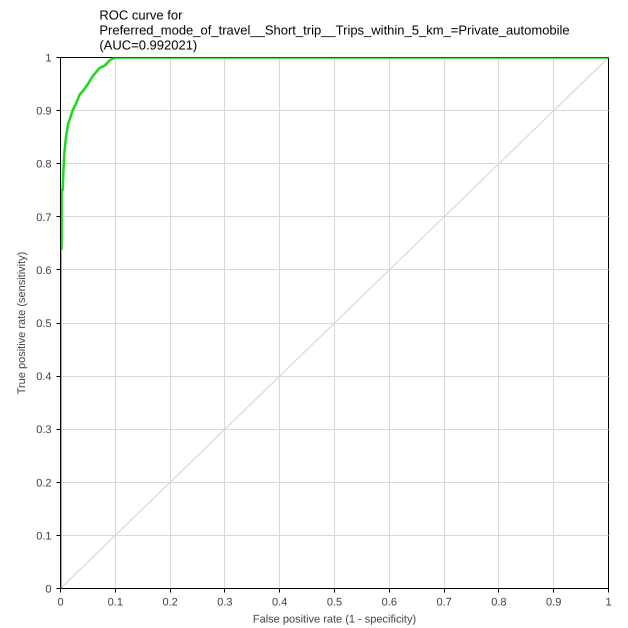  I want to click on x-axis-title: False positive rate (1 - specificity), so click(334, 620).